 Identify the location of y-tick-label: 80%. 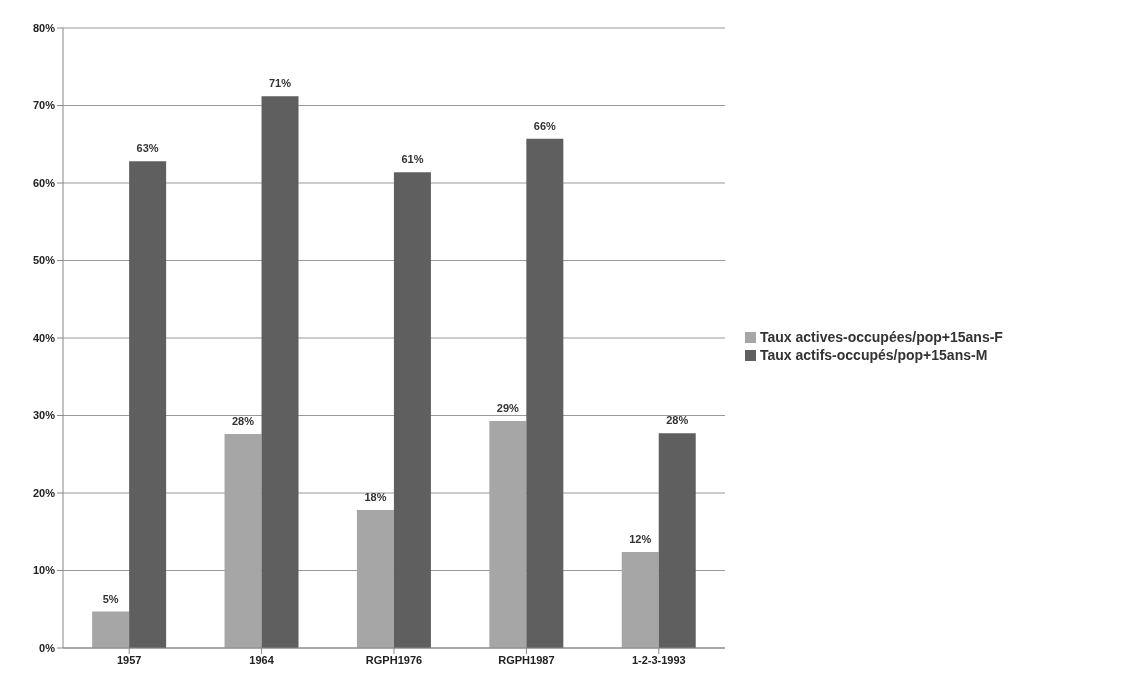
(44, 27).